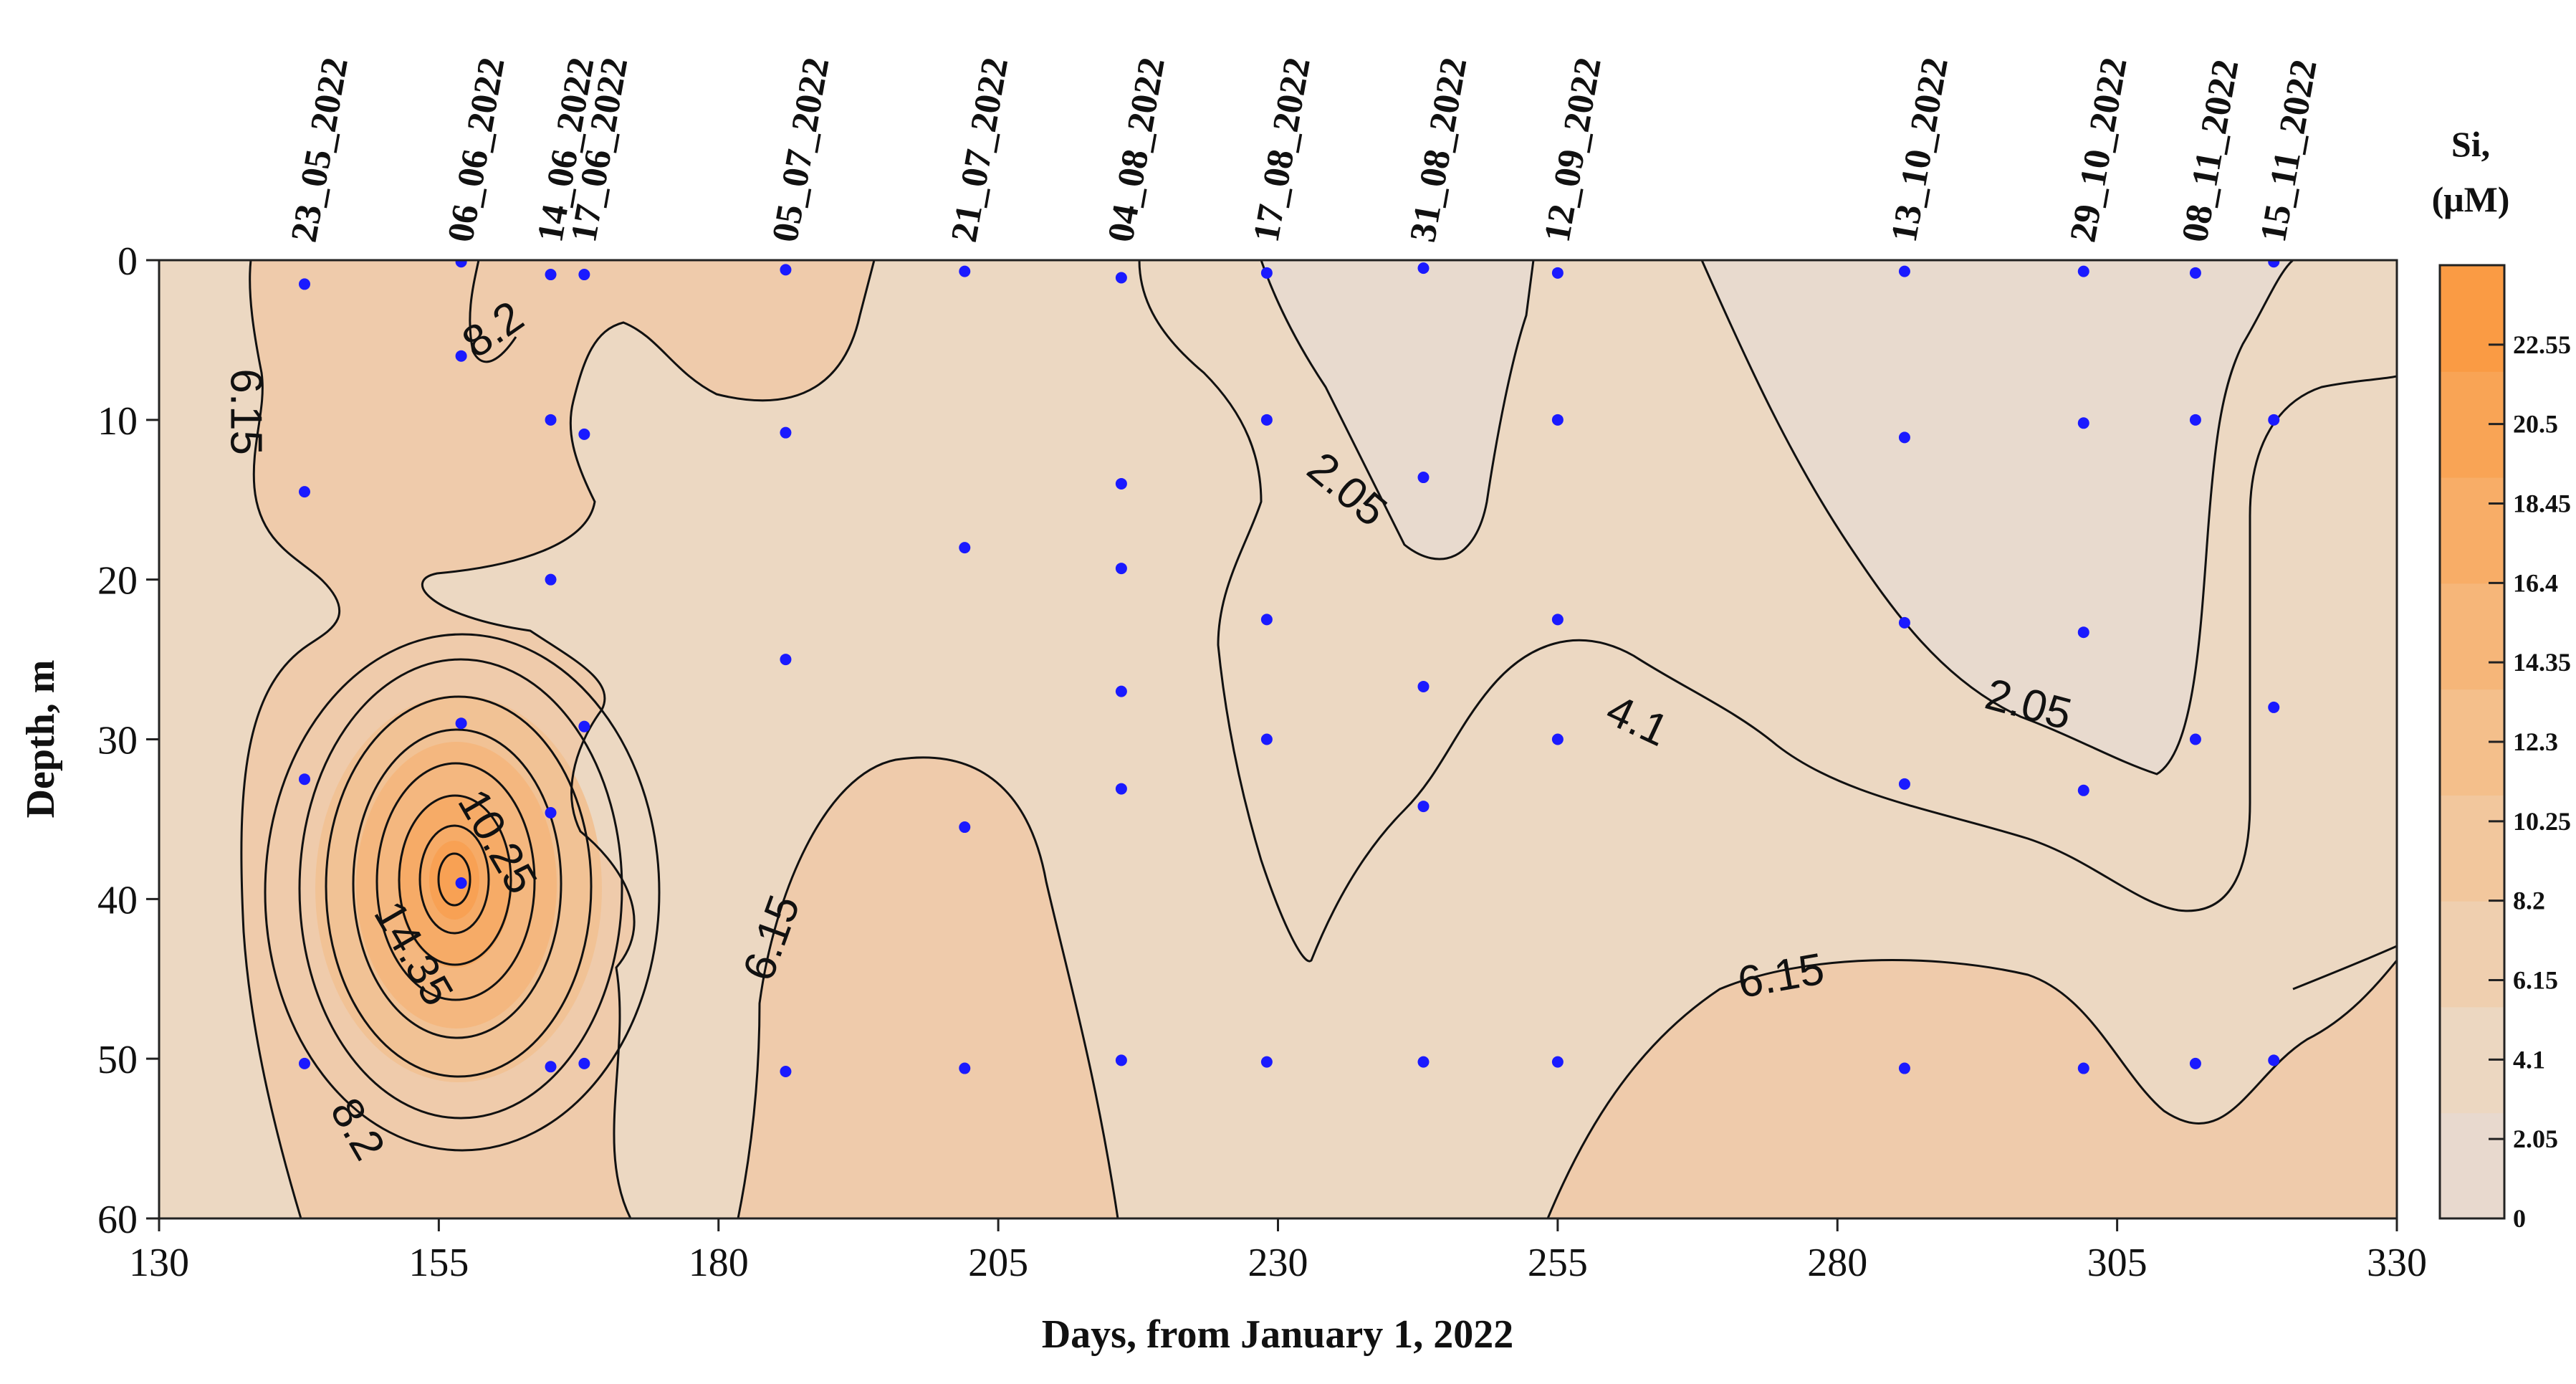 The height and width of the screenshot is (1384, 2576). I want to click on x-axis: 130 155 180 205 230 255 280 305 330, so click(1278, 1251).